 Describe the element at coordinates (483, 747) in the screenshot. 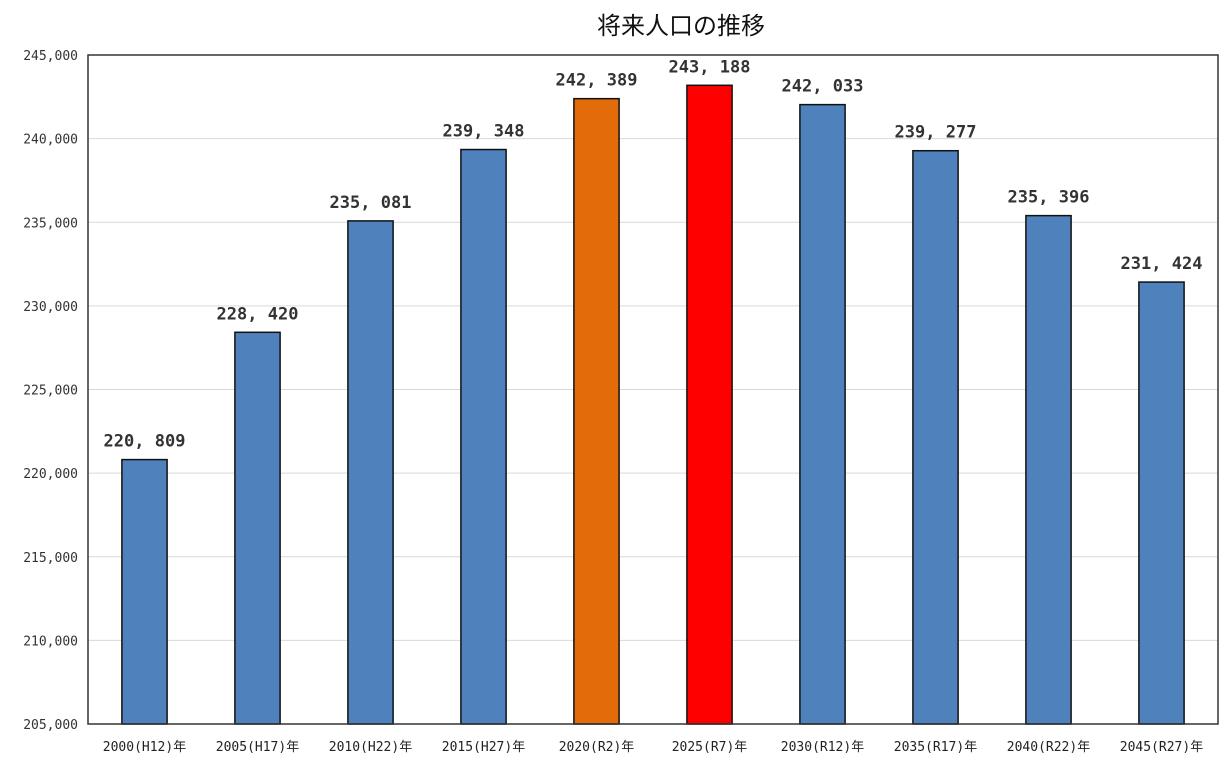

I see `x-tick-label: 2015(H27)年` at that location.